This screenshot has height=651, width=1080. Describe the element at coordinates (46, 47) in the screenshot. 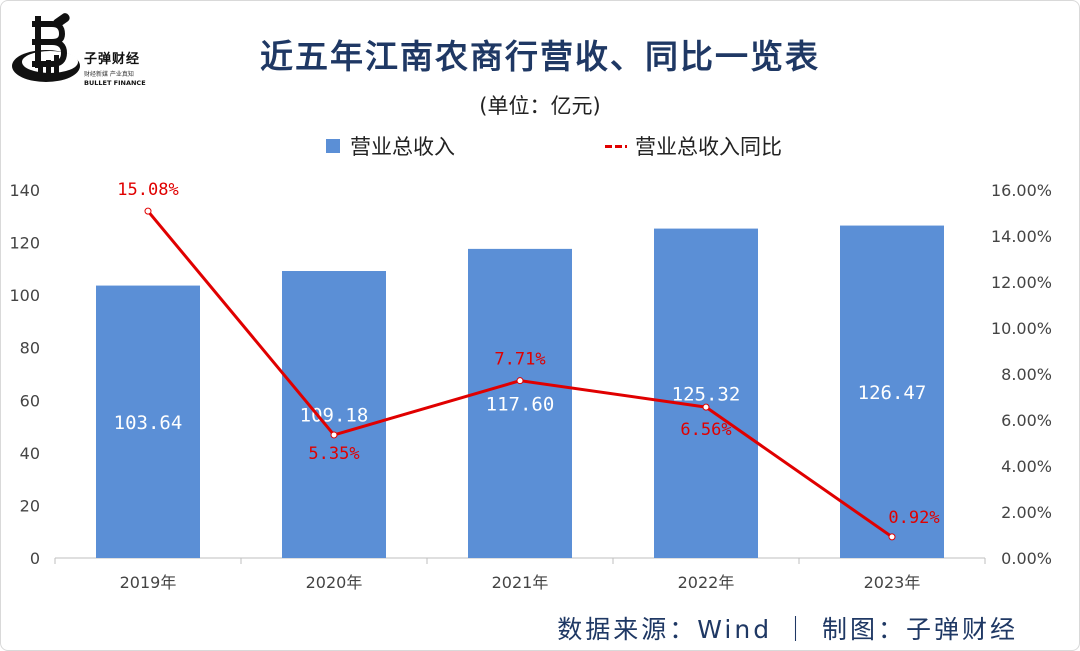

I see `bullet-logo-icon` at that location.